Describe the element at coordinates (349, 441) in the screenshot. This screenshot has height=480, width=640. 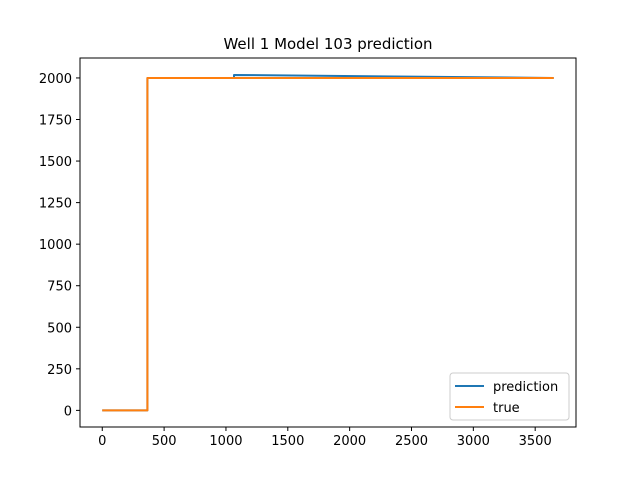
I see `x-tick-label: 2000` at that location.